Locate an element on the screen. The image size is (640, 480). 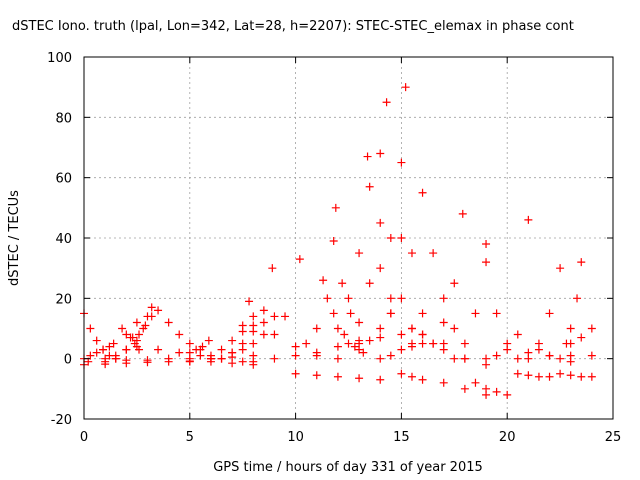
y-tick-label: 80 is located at coordinates (63, 118).